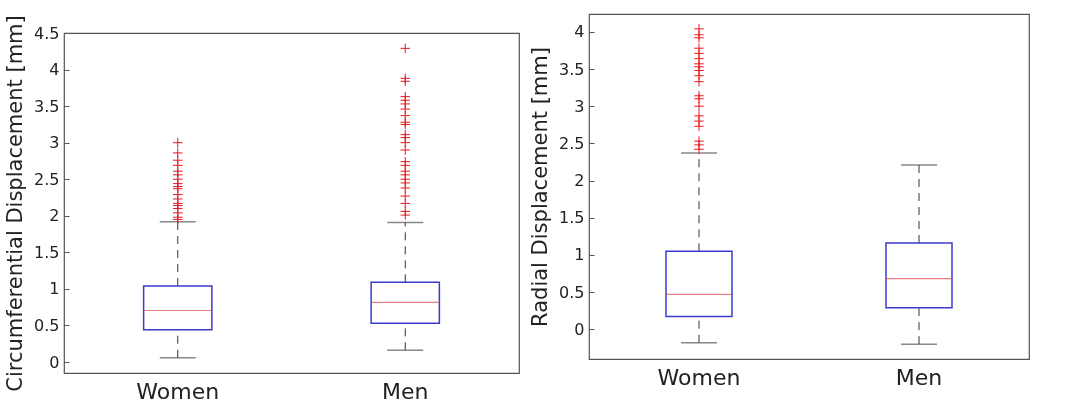 The image size is (1073, 414). I want to click on y-axis-title: Radial Displacement [mm], so click(540, 187).